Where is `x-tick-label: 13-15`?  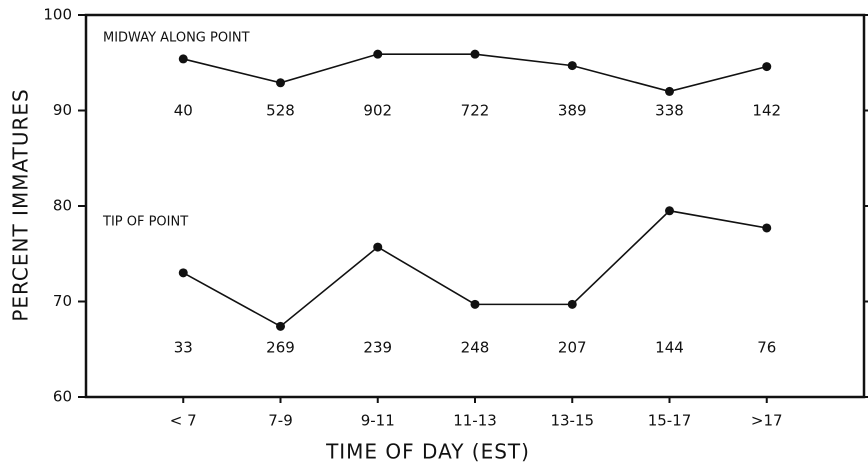
x-tick-label: 13-15 is located at coordinates (572, 421).